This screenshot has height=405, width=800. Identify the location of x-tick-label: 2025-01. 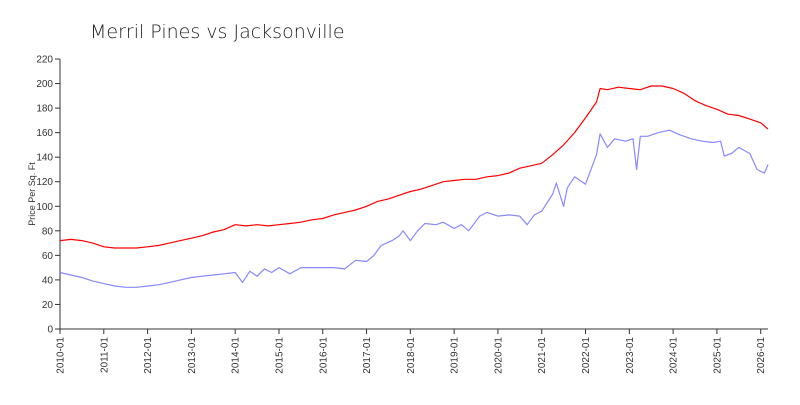
(717, 355).